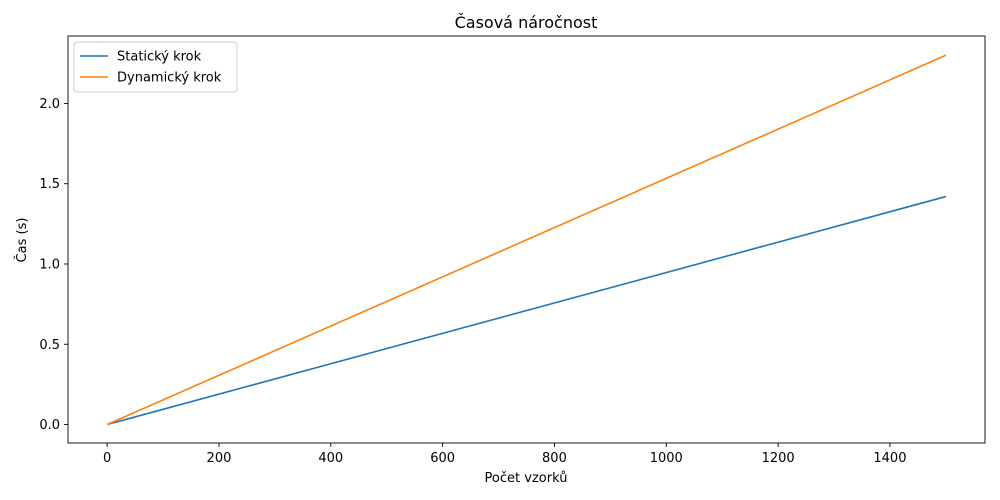 The image size is (1000, 500). I want to click on x-tick-label: 0, so click(107, 458).